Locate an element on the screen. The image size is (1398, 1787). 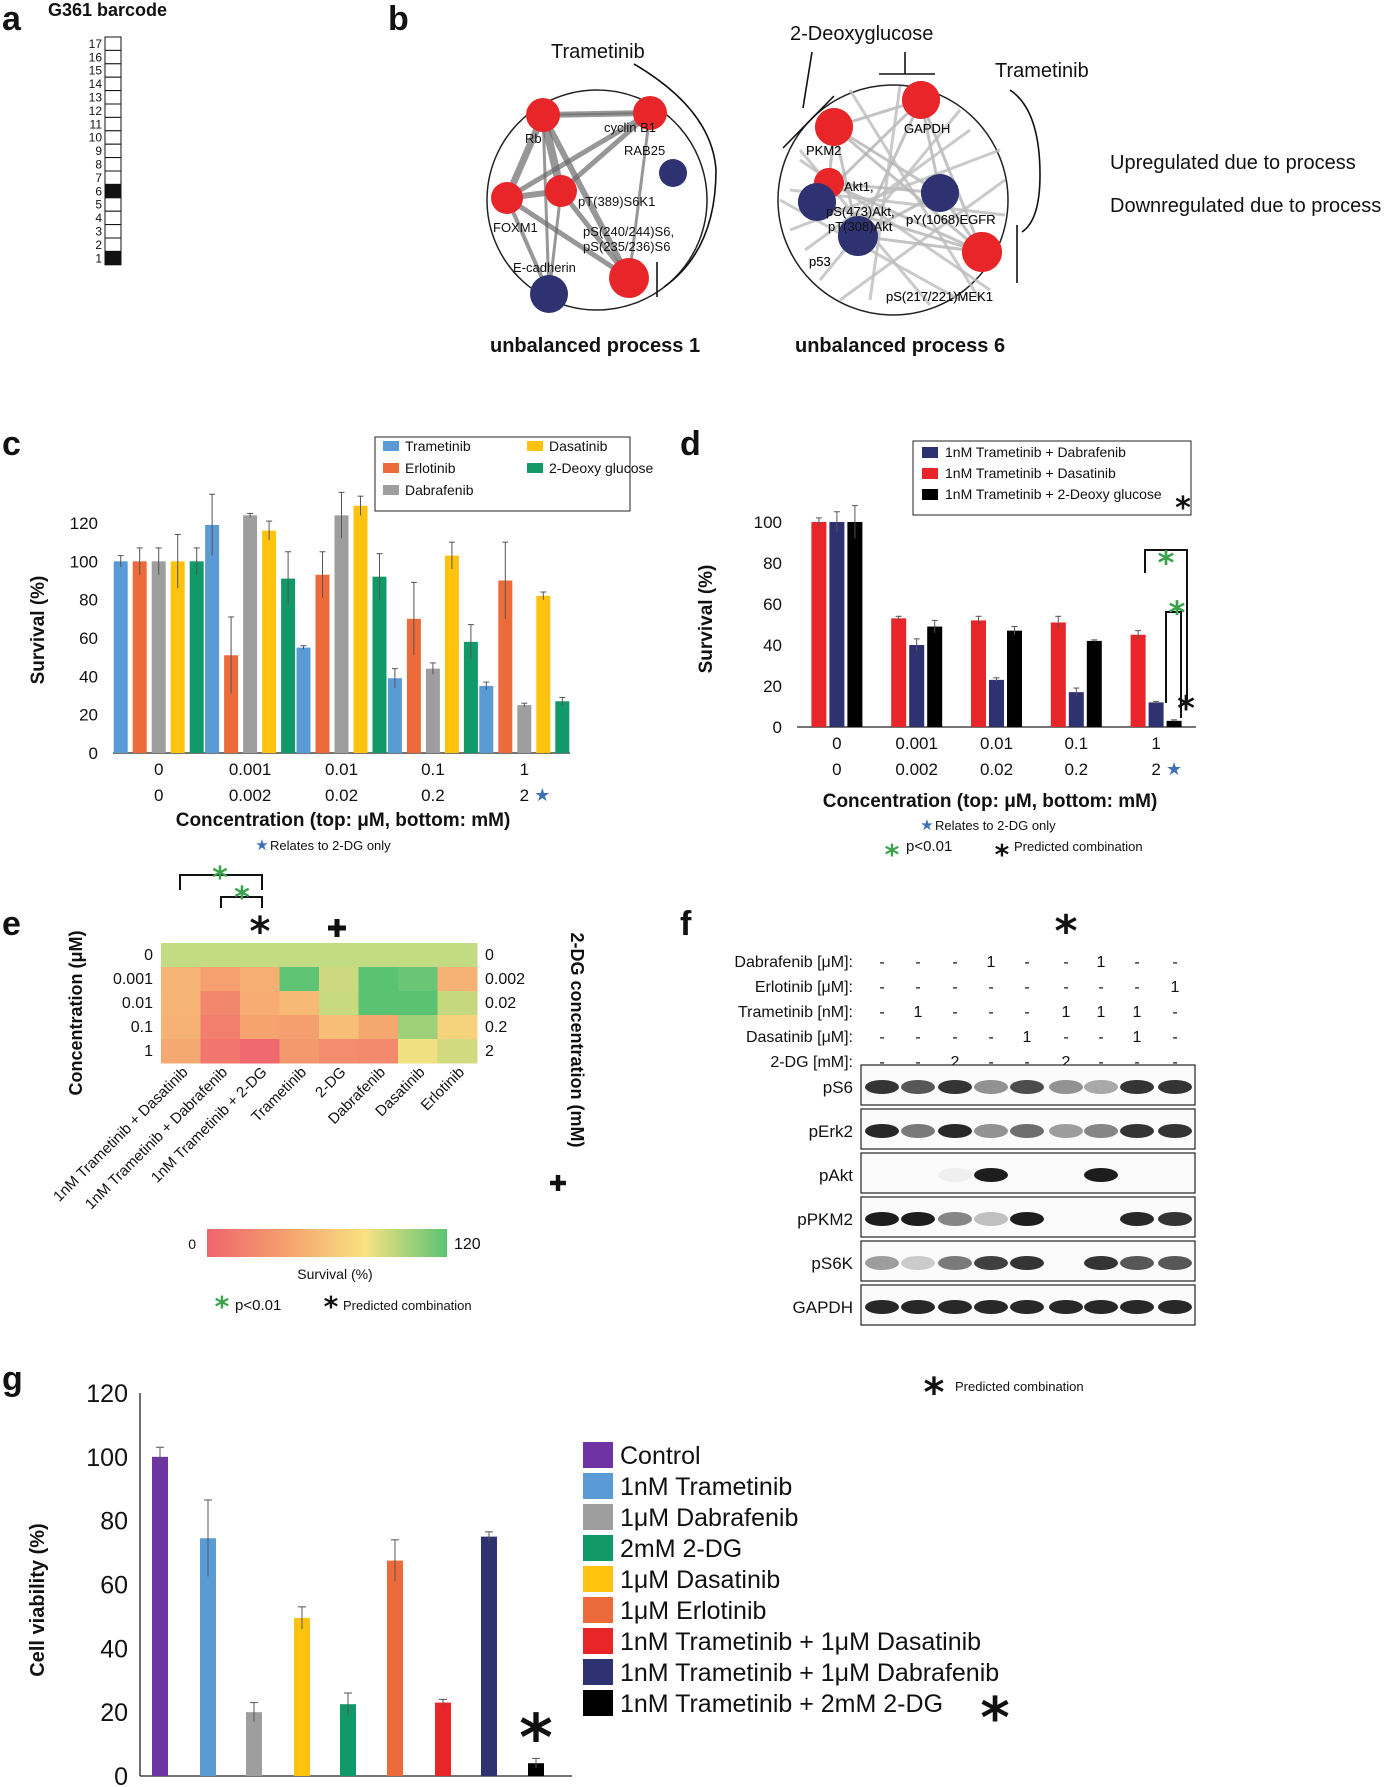
legend-downregulated: Downregulated due to process is located at coordinates (1245, 206).